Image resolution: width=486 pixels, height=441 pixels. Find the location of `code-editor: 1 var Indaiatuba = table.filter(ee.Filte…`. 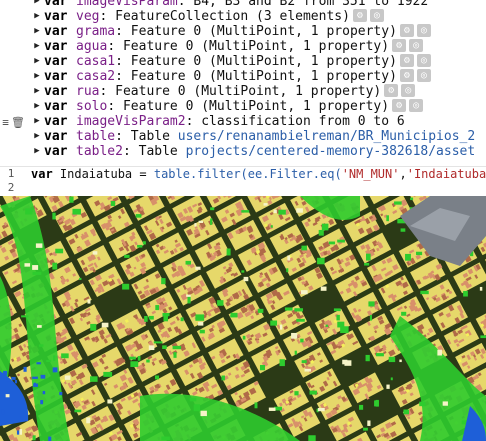

code-editor: 1 var Indaiatuba = table.filter(ee.Filte… is located at coordinates (243, 181).